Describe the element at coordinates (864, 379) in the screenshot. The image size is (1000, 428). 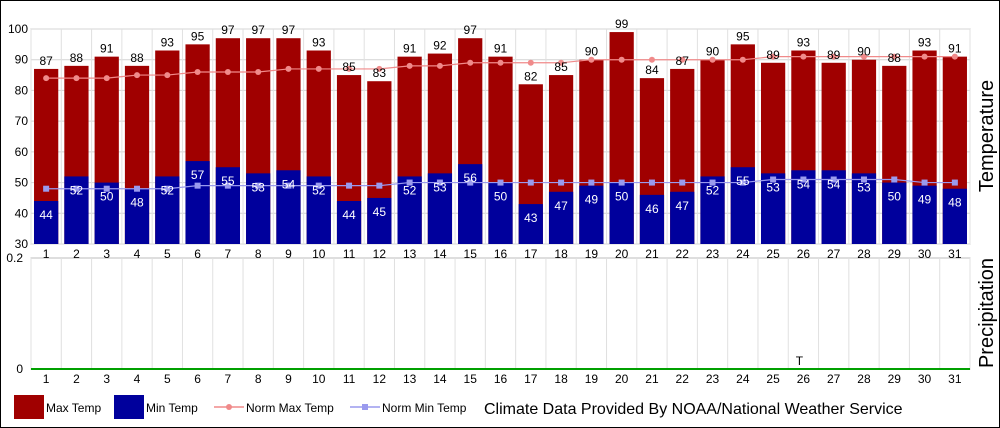
I see `precip-x-tick-label: 28` at that location.